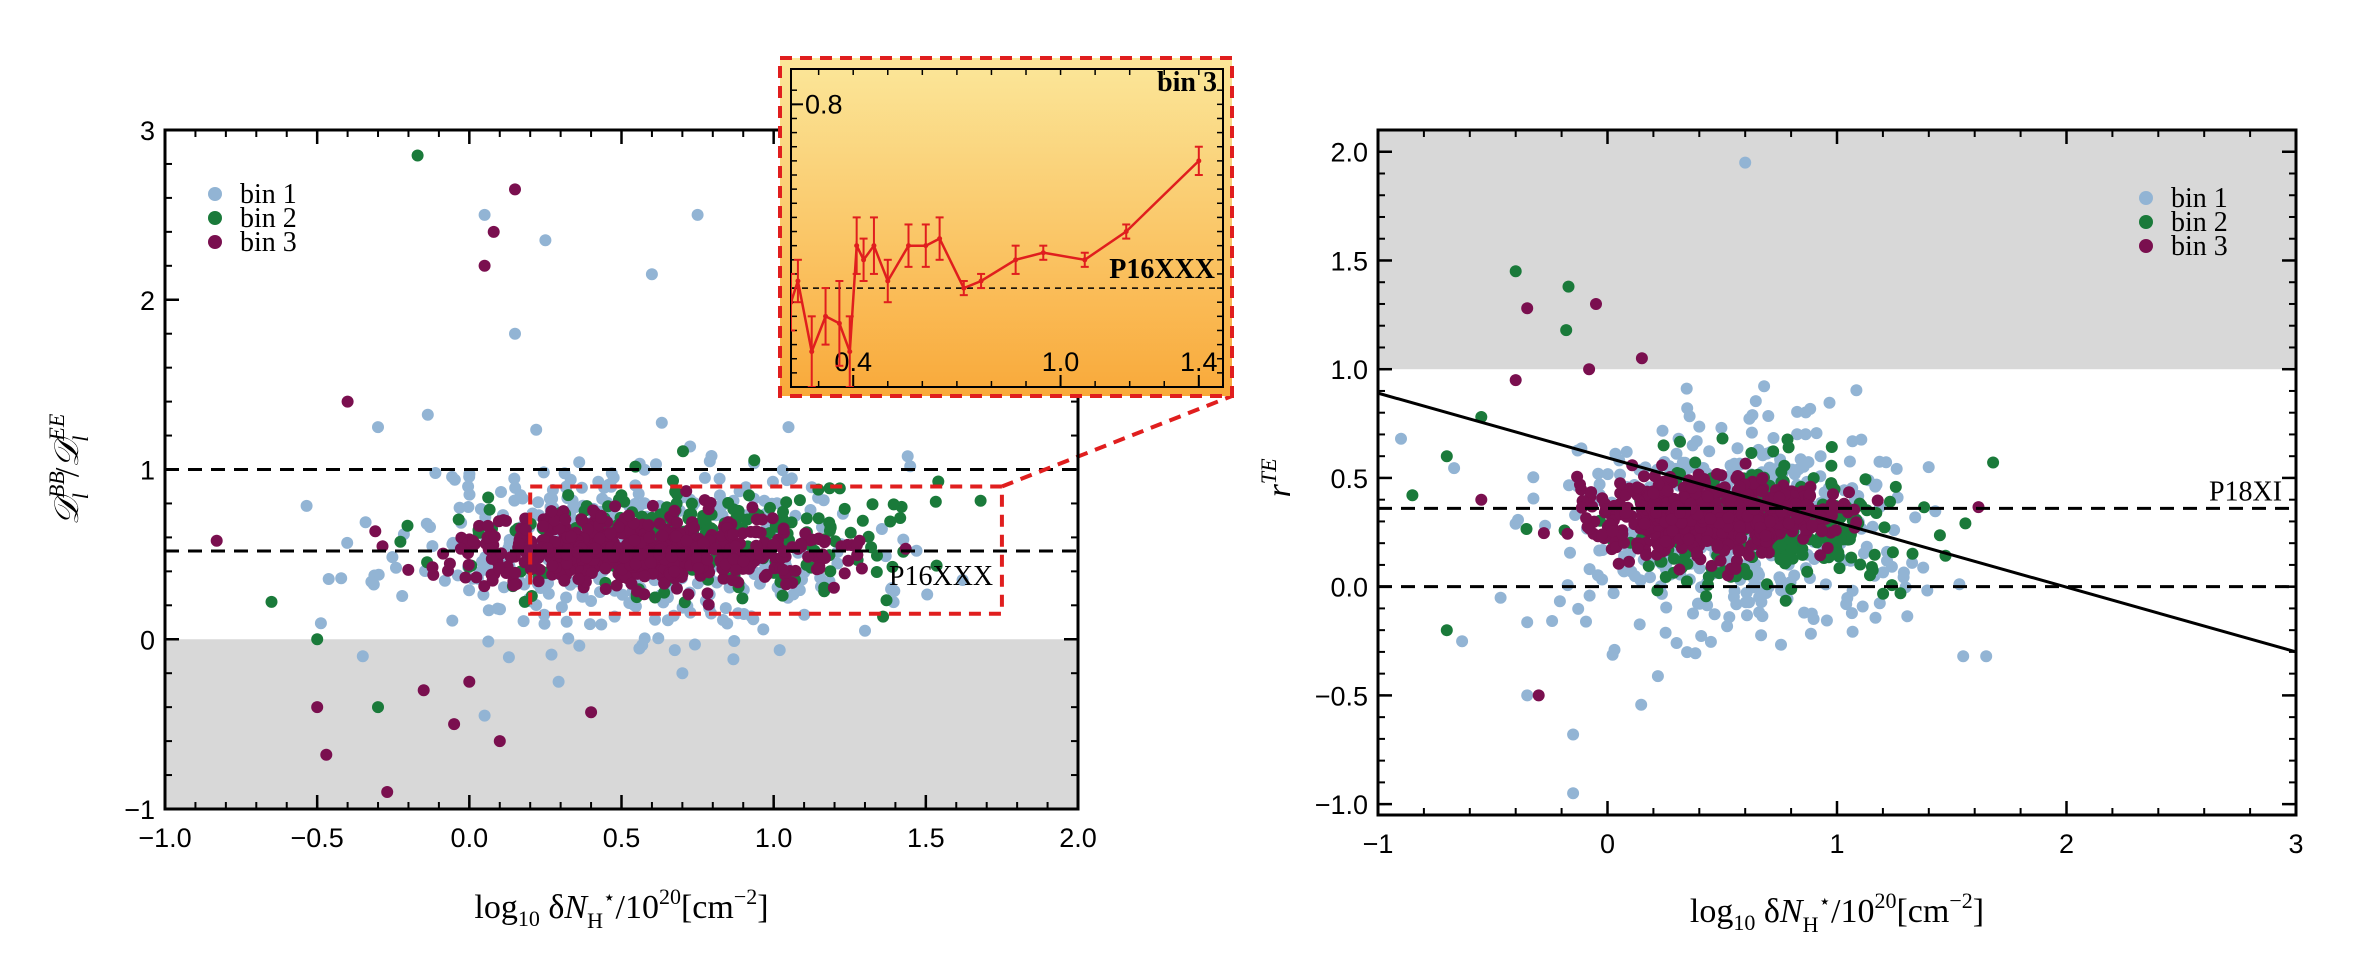 This screenshot has height=964, width=2364. I want to click on inset-border, so click(1006, 227).